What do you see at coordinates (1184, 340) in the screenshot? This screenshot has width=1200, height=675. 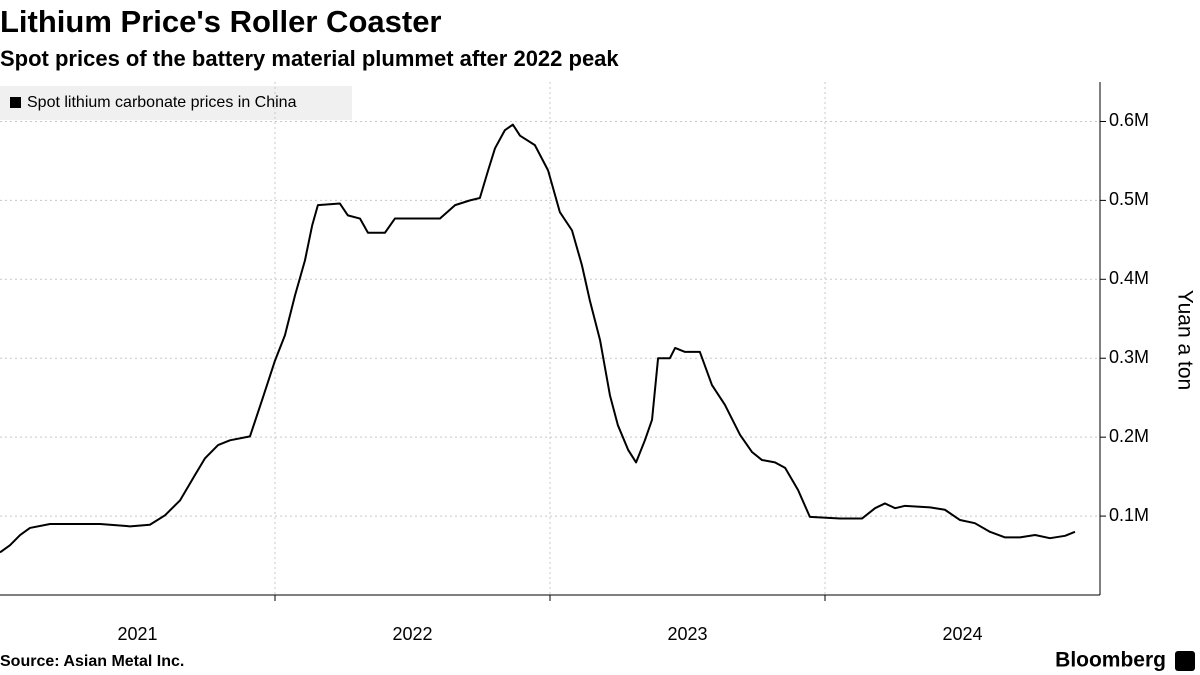 I see `y-axis-label: Yuan a ton` at bounding box center [1184, 340].